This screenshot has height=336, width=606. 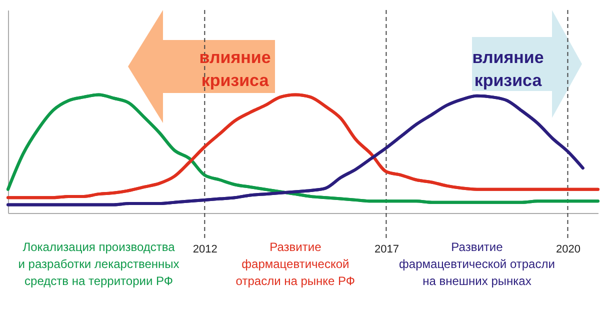 What do you see at coordinates (386, 250) in the screenshot?
I see `x-tick-label: 2017` at bounding box center [386, 250].